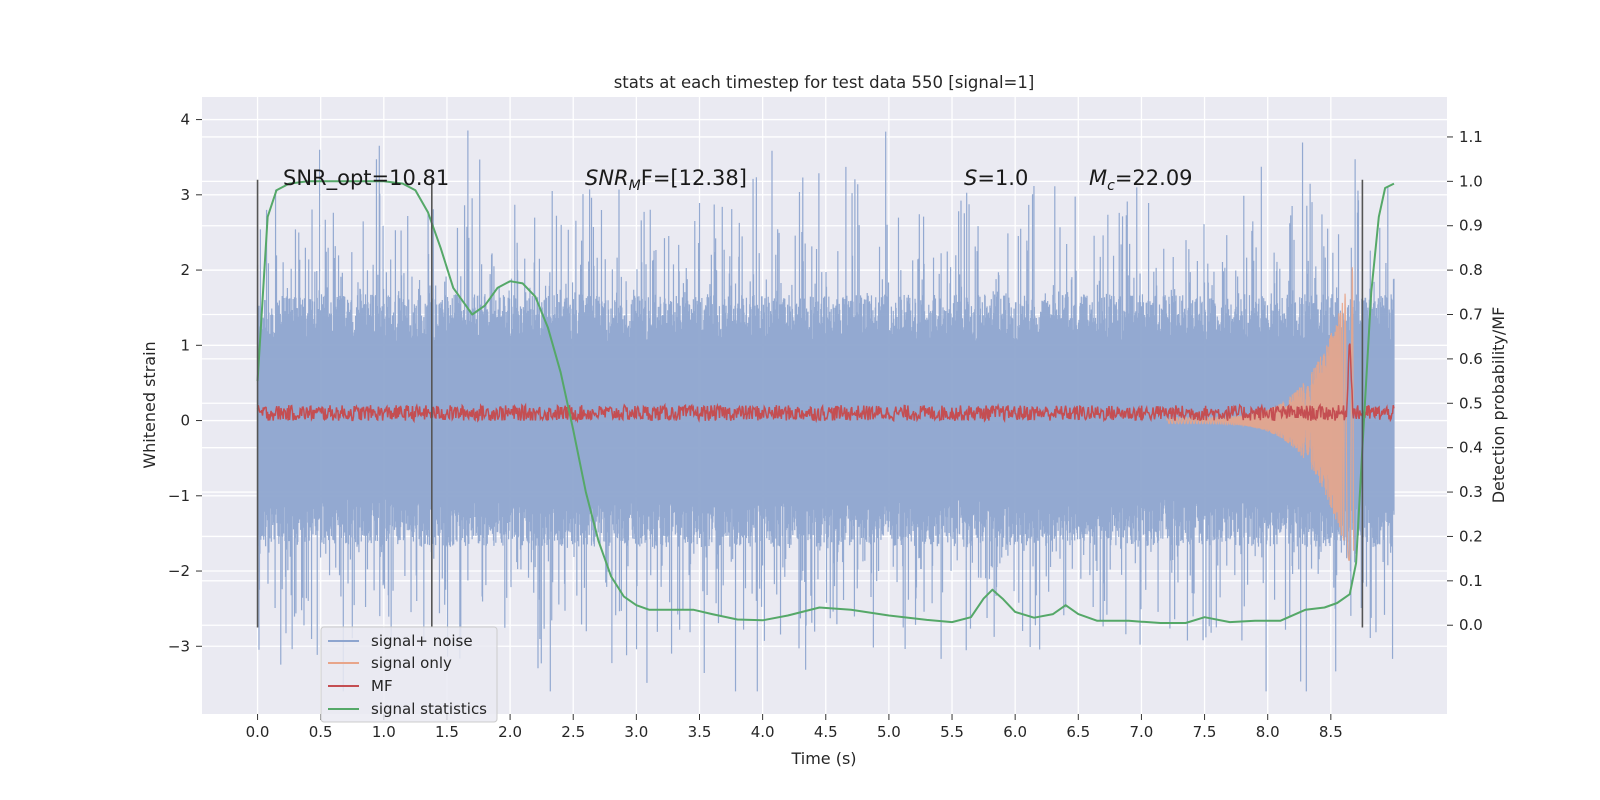  I want to click on y-tick-label: 0, so click(185, 421).